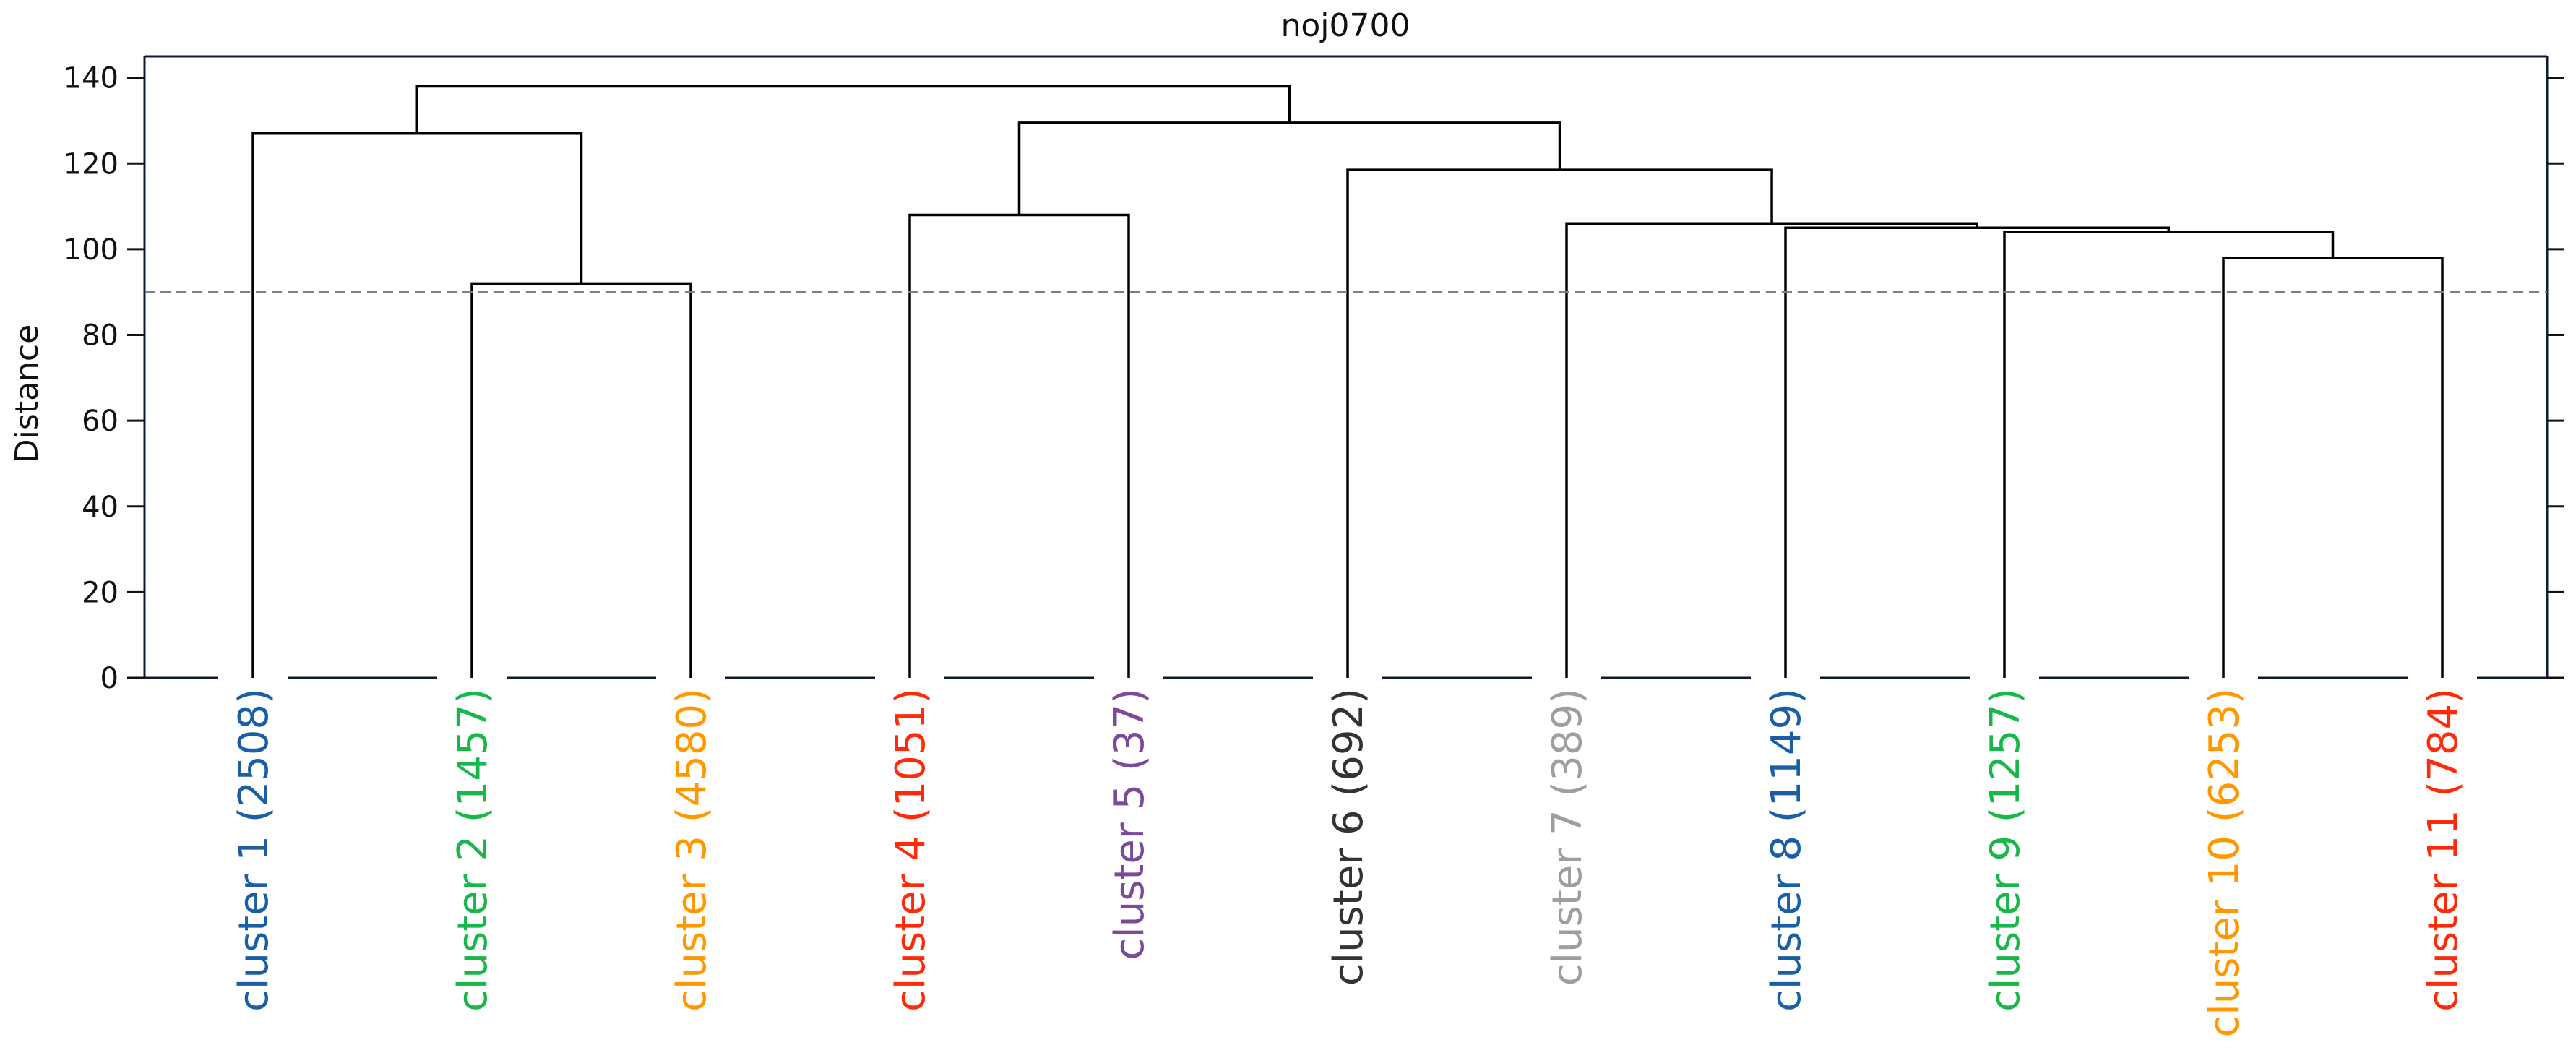 The width and height of the screenshot is (2576, 1058). What do you see at coordinates (91, 250) in the screenshot?
I see `y-tick-label: 100` at bounding box center [91, 250].